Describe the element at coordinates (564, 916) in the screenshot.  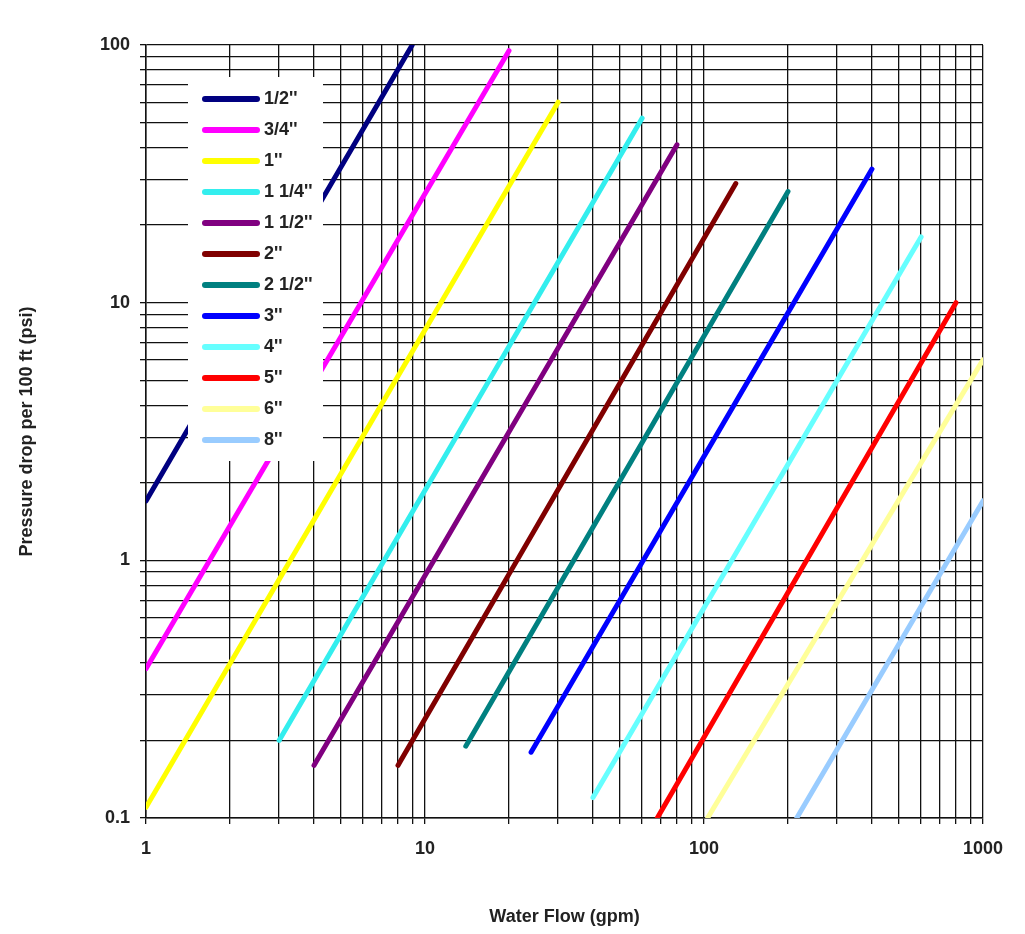
I see `x-axis-title: Water Flow (gpm)` at that location.